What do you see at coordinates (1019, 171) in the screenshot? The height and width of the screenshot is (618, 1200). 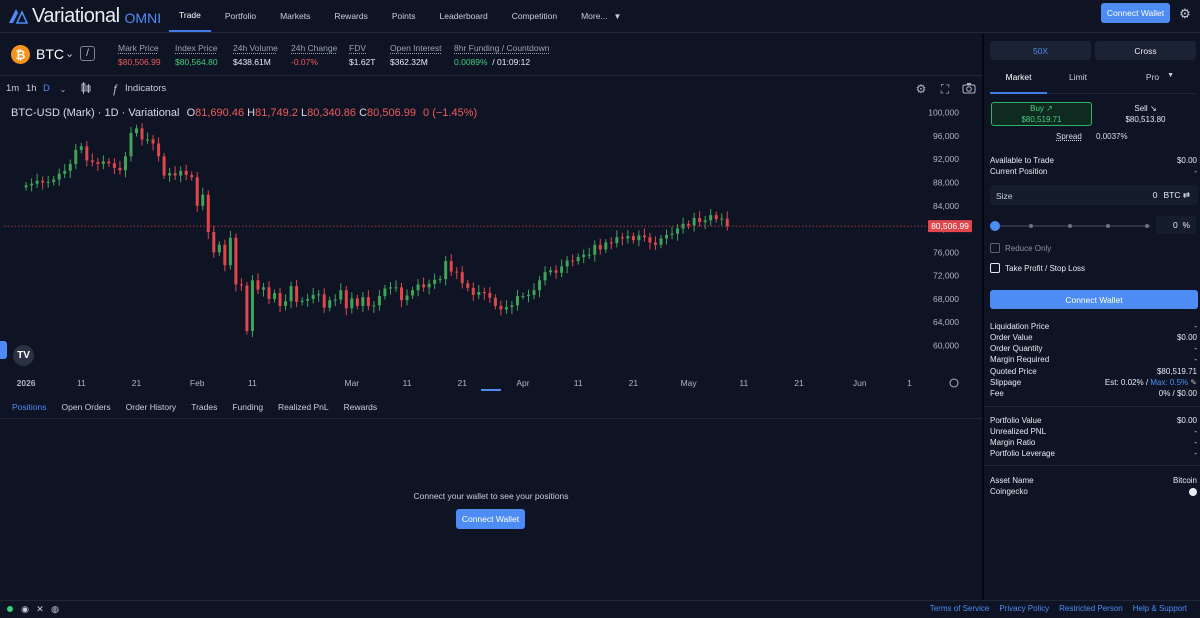 I see `current-position-label: Current Position` at bounding box center [1019, 171].